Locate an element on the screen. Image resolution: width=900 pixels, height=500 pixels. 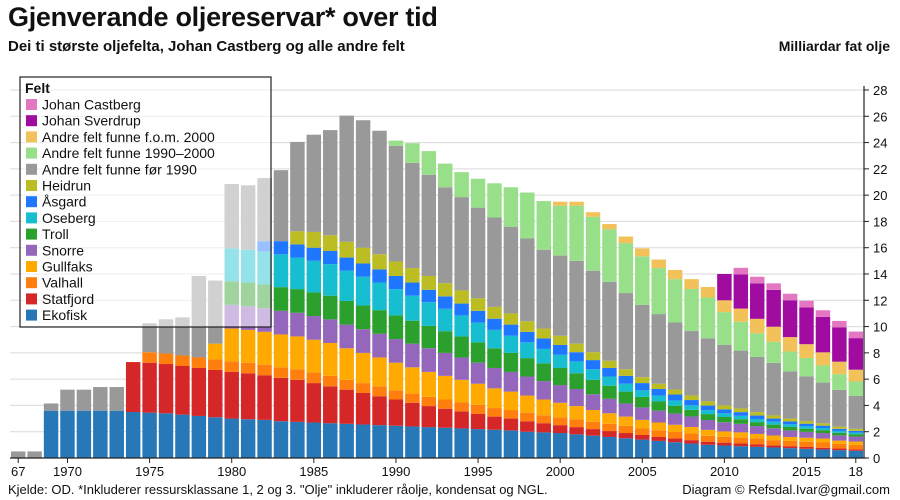
x-tick-label: 18 is located at coordinates (856, 471).